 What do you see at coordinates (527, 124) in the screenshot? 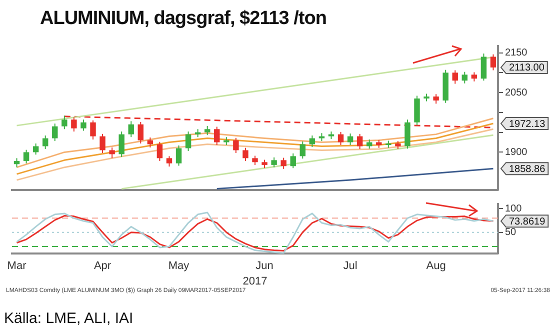
I see `data-label: 1972.13` at bounding box center [527, 124].